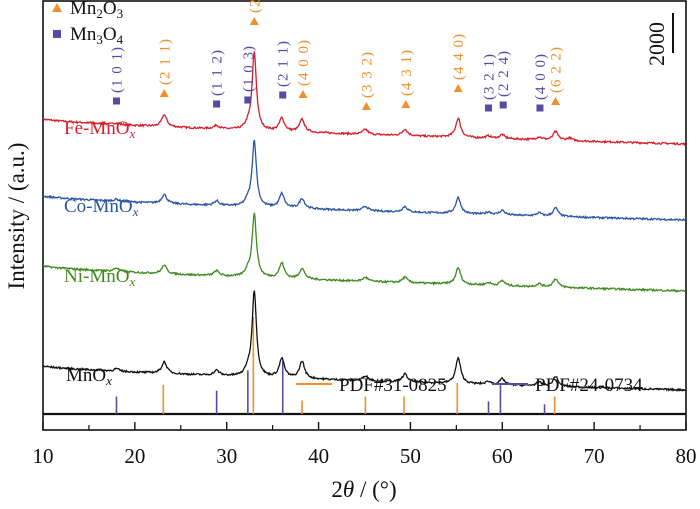 This screenshot has width=700, height=509. Describe the element at coordinates (57, 34) in the screenshot. I see `mn3o4-legend-square-icon` at that location.